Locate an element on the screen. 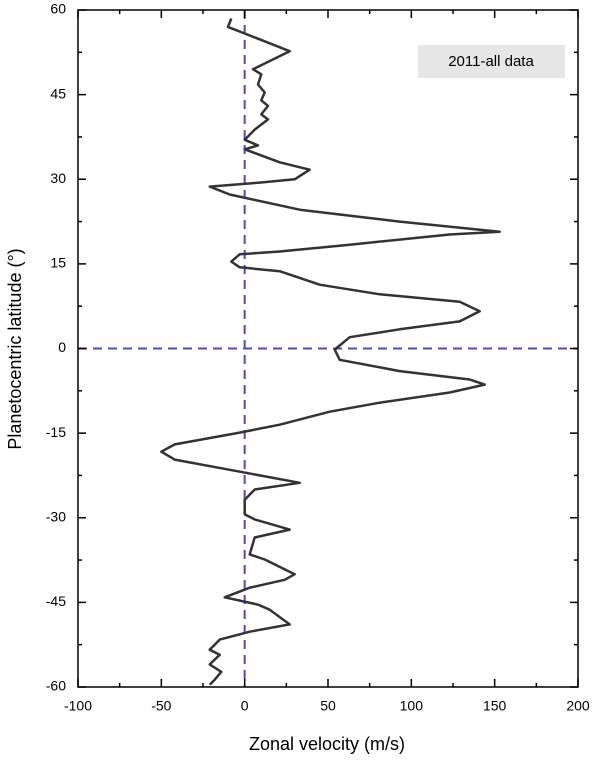 This screenshot has height=761, width=600. y-tick-label: 0 is located at coordinates (62, 347).